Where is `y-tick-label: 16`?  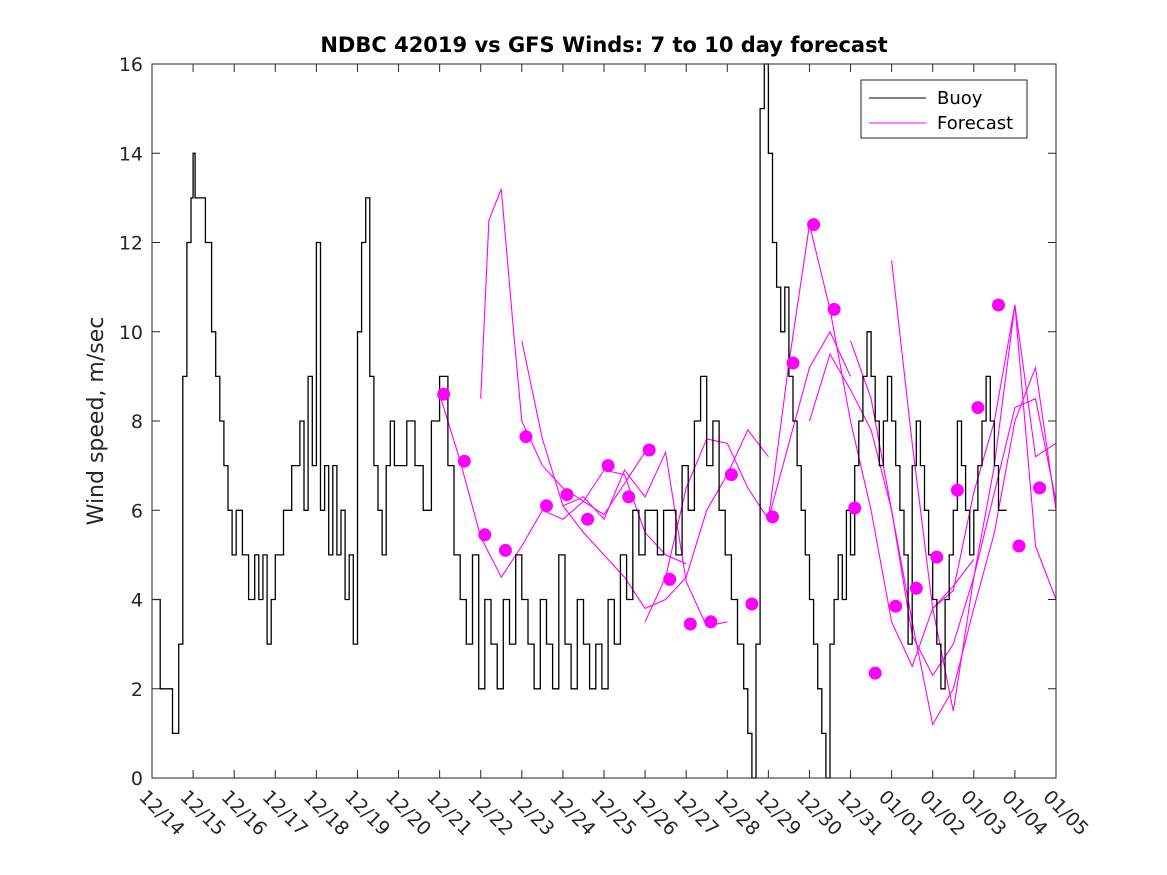
y-tick-label: 16 is located at coordinates (131, 65).